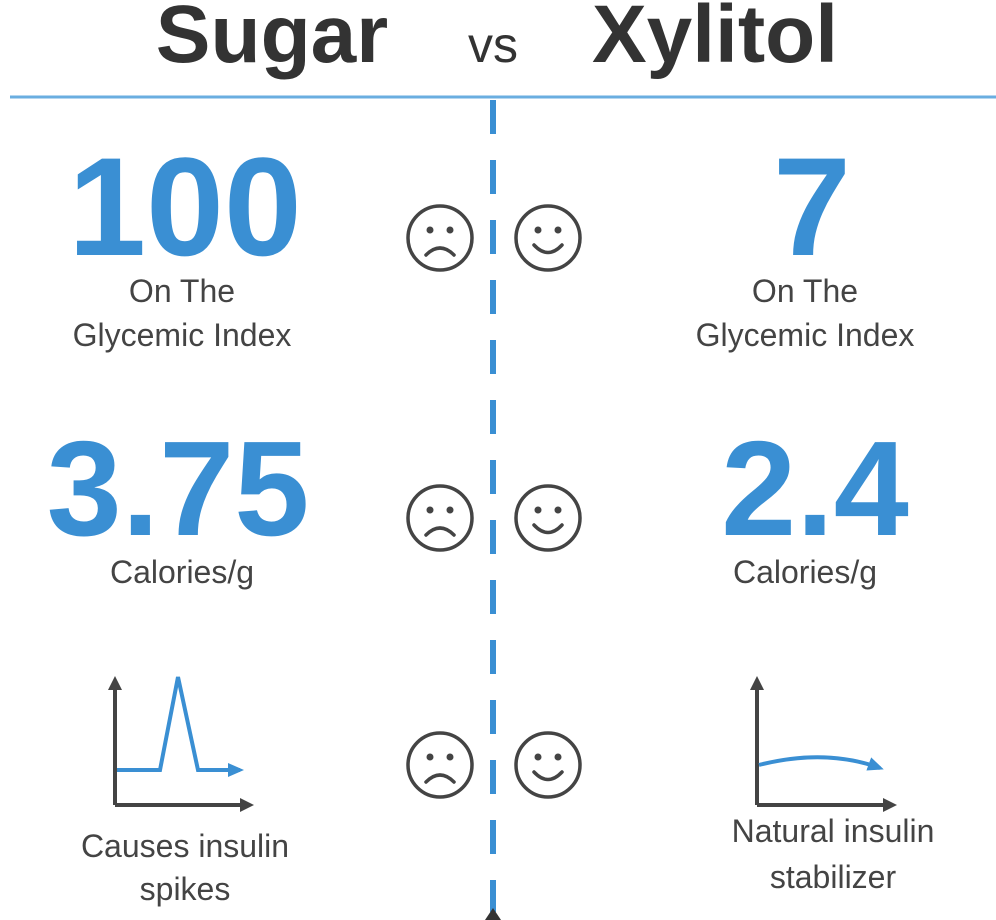  What do you see at coordinates (494, 501) in the screenshot?
I see `faces` at bounding box center [494, 501].